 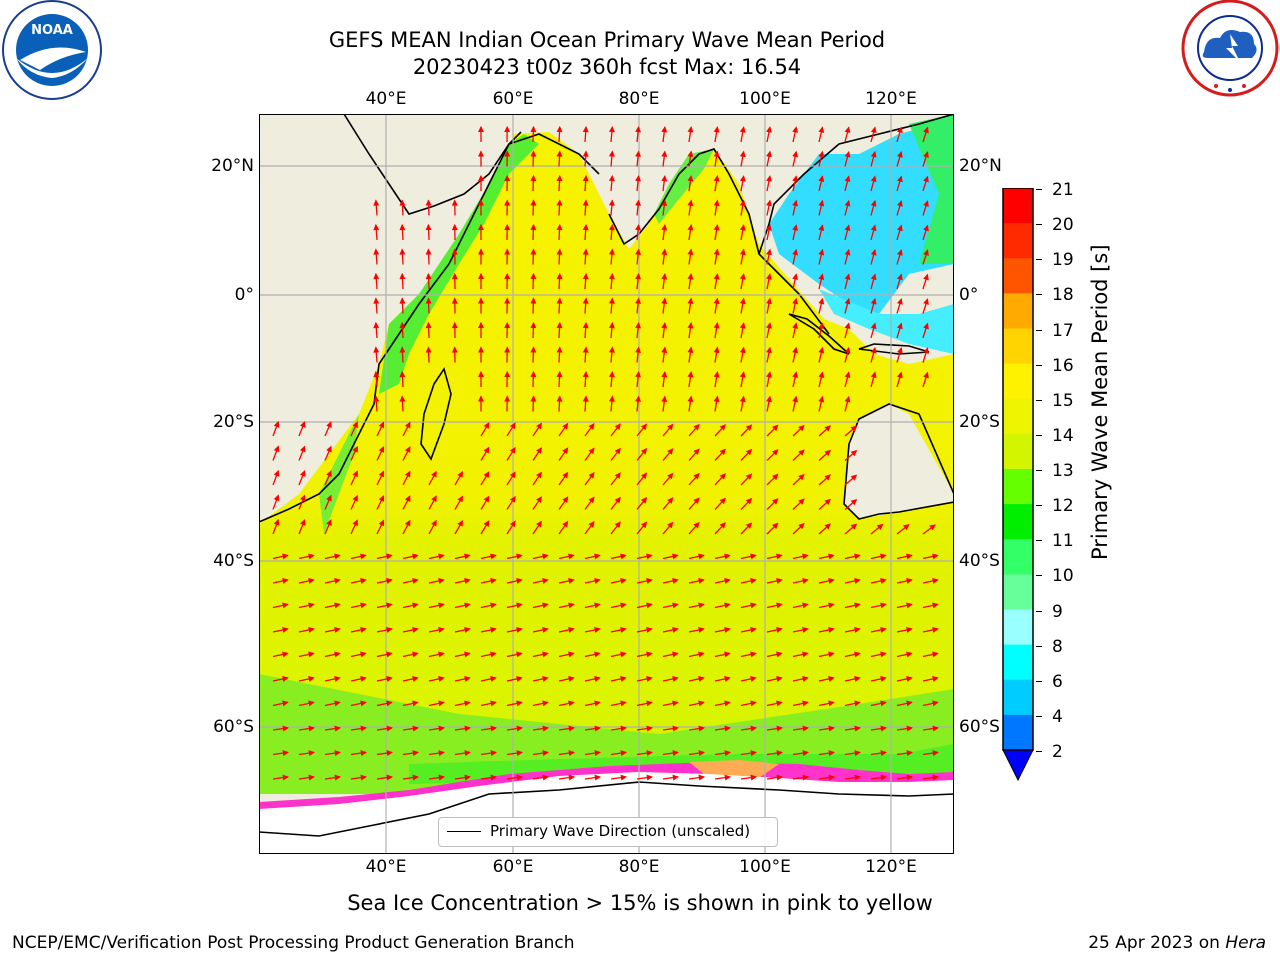 What do you see at coordinates (639, 99) in the screenshot?
I see `top-lon-label: 80°E` at bounding box center [639, 99].